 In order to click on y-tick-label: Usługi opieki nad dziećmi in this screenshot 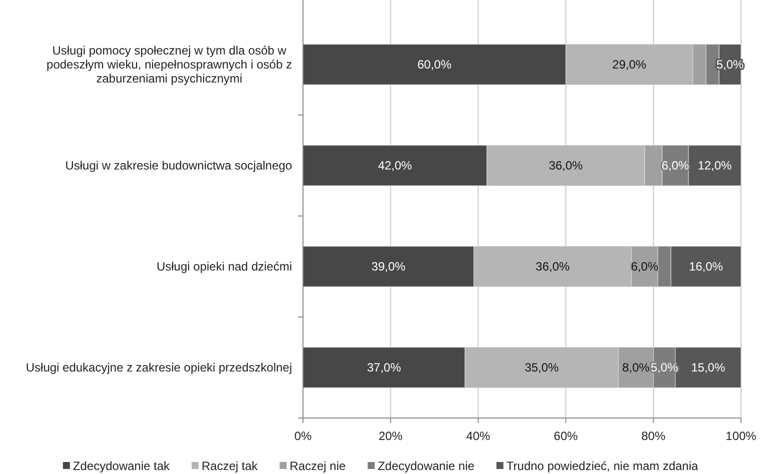, I will do `click(224, 267)`.